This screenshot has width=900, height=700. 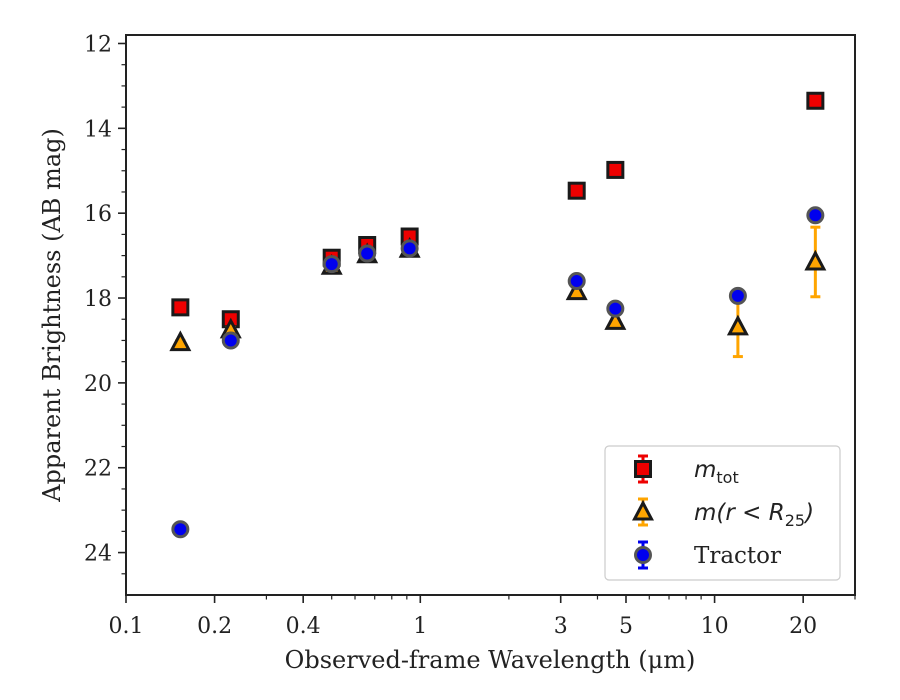 I want to click on y-tick-label: 14, so click(x=98, y=129).